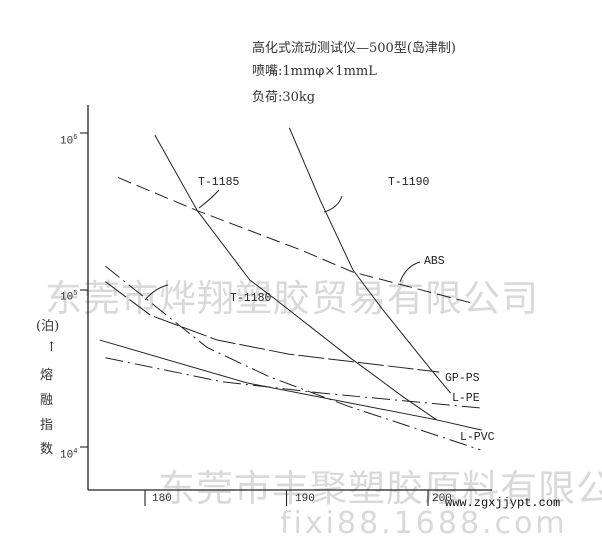 This screenshot has width=602, height=541. Describe the element at coordinates (69, 455) in the screenshot. I see `y-tick-label-1e4: 10⁴` at that location.